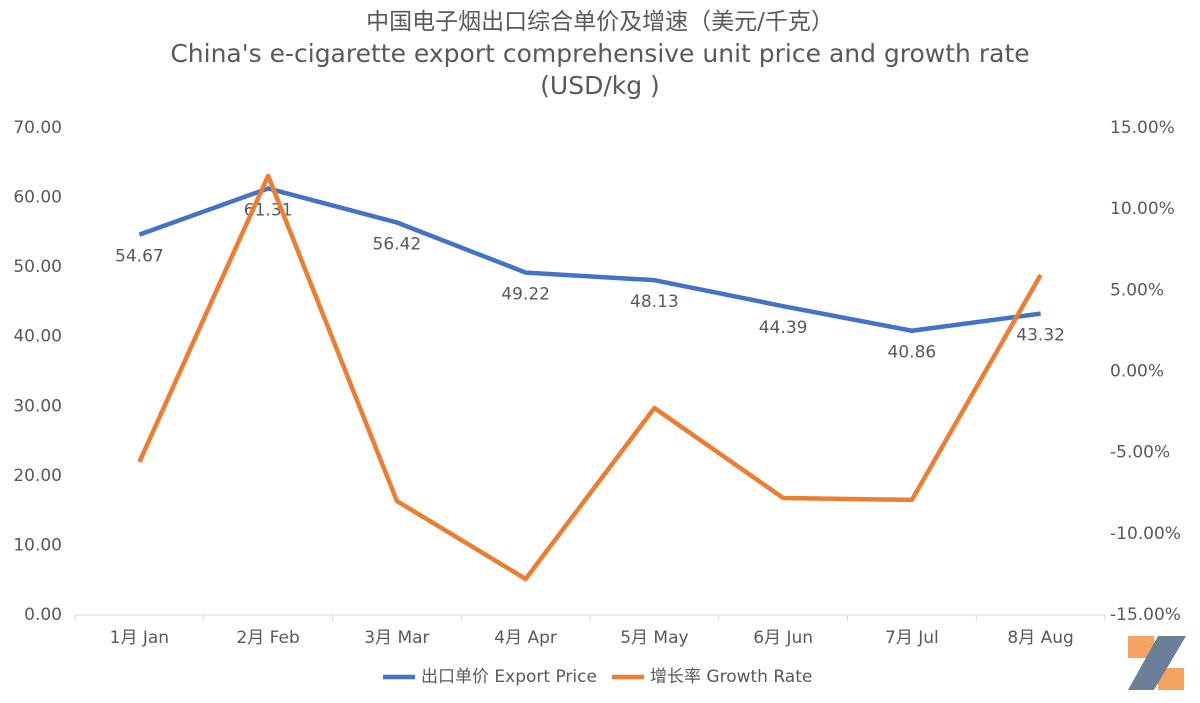 The image size is (1200, 703). I want to click on x-tick-label: 6月 Jun, so click(783, 638).